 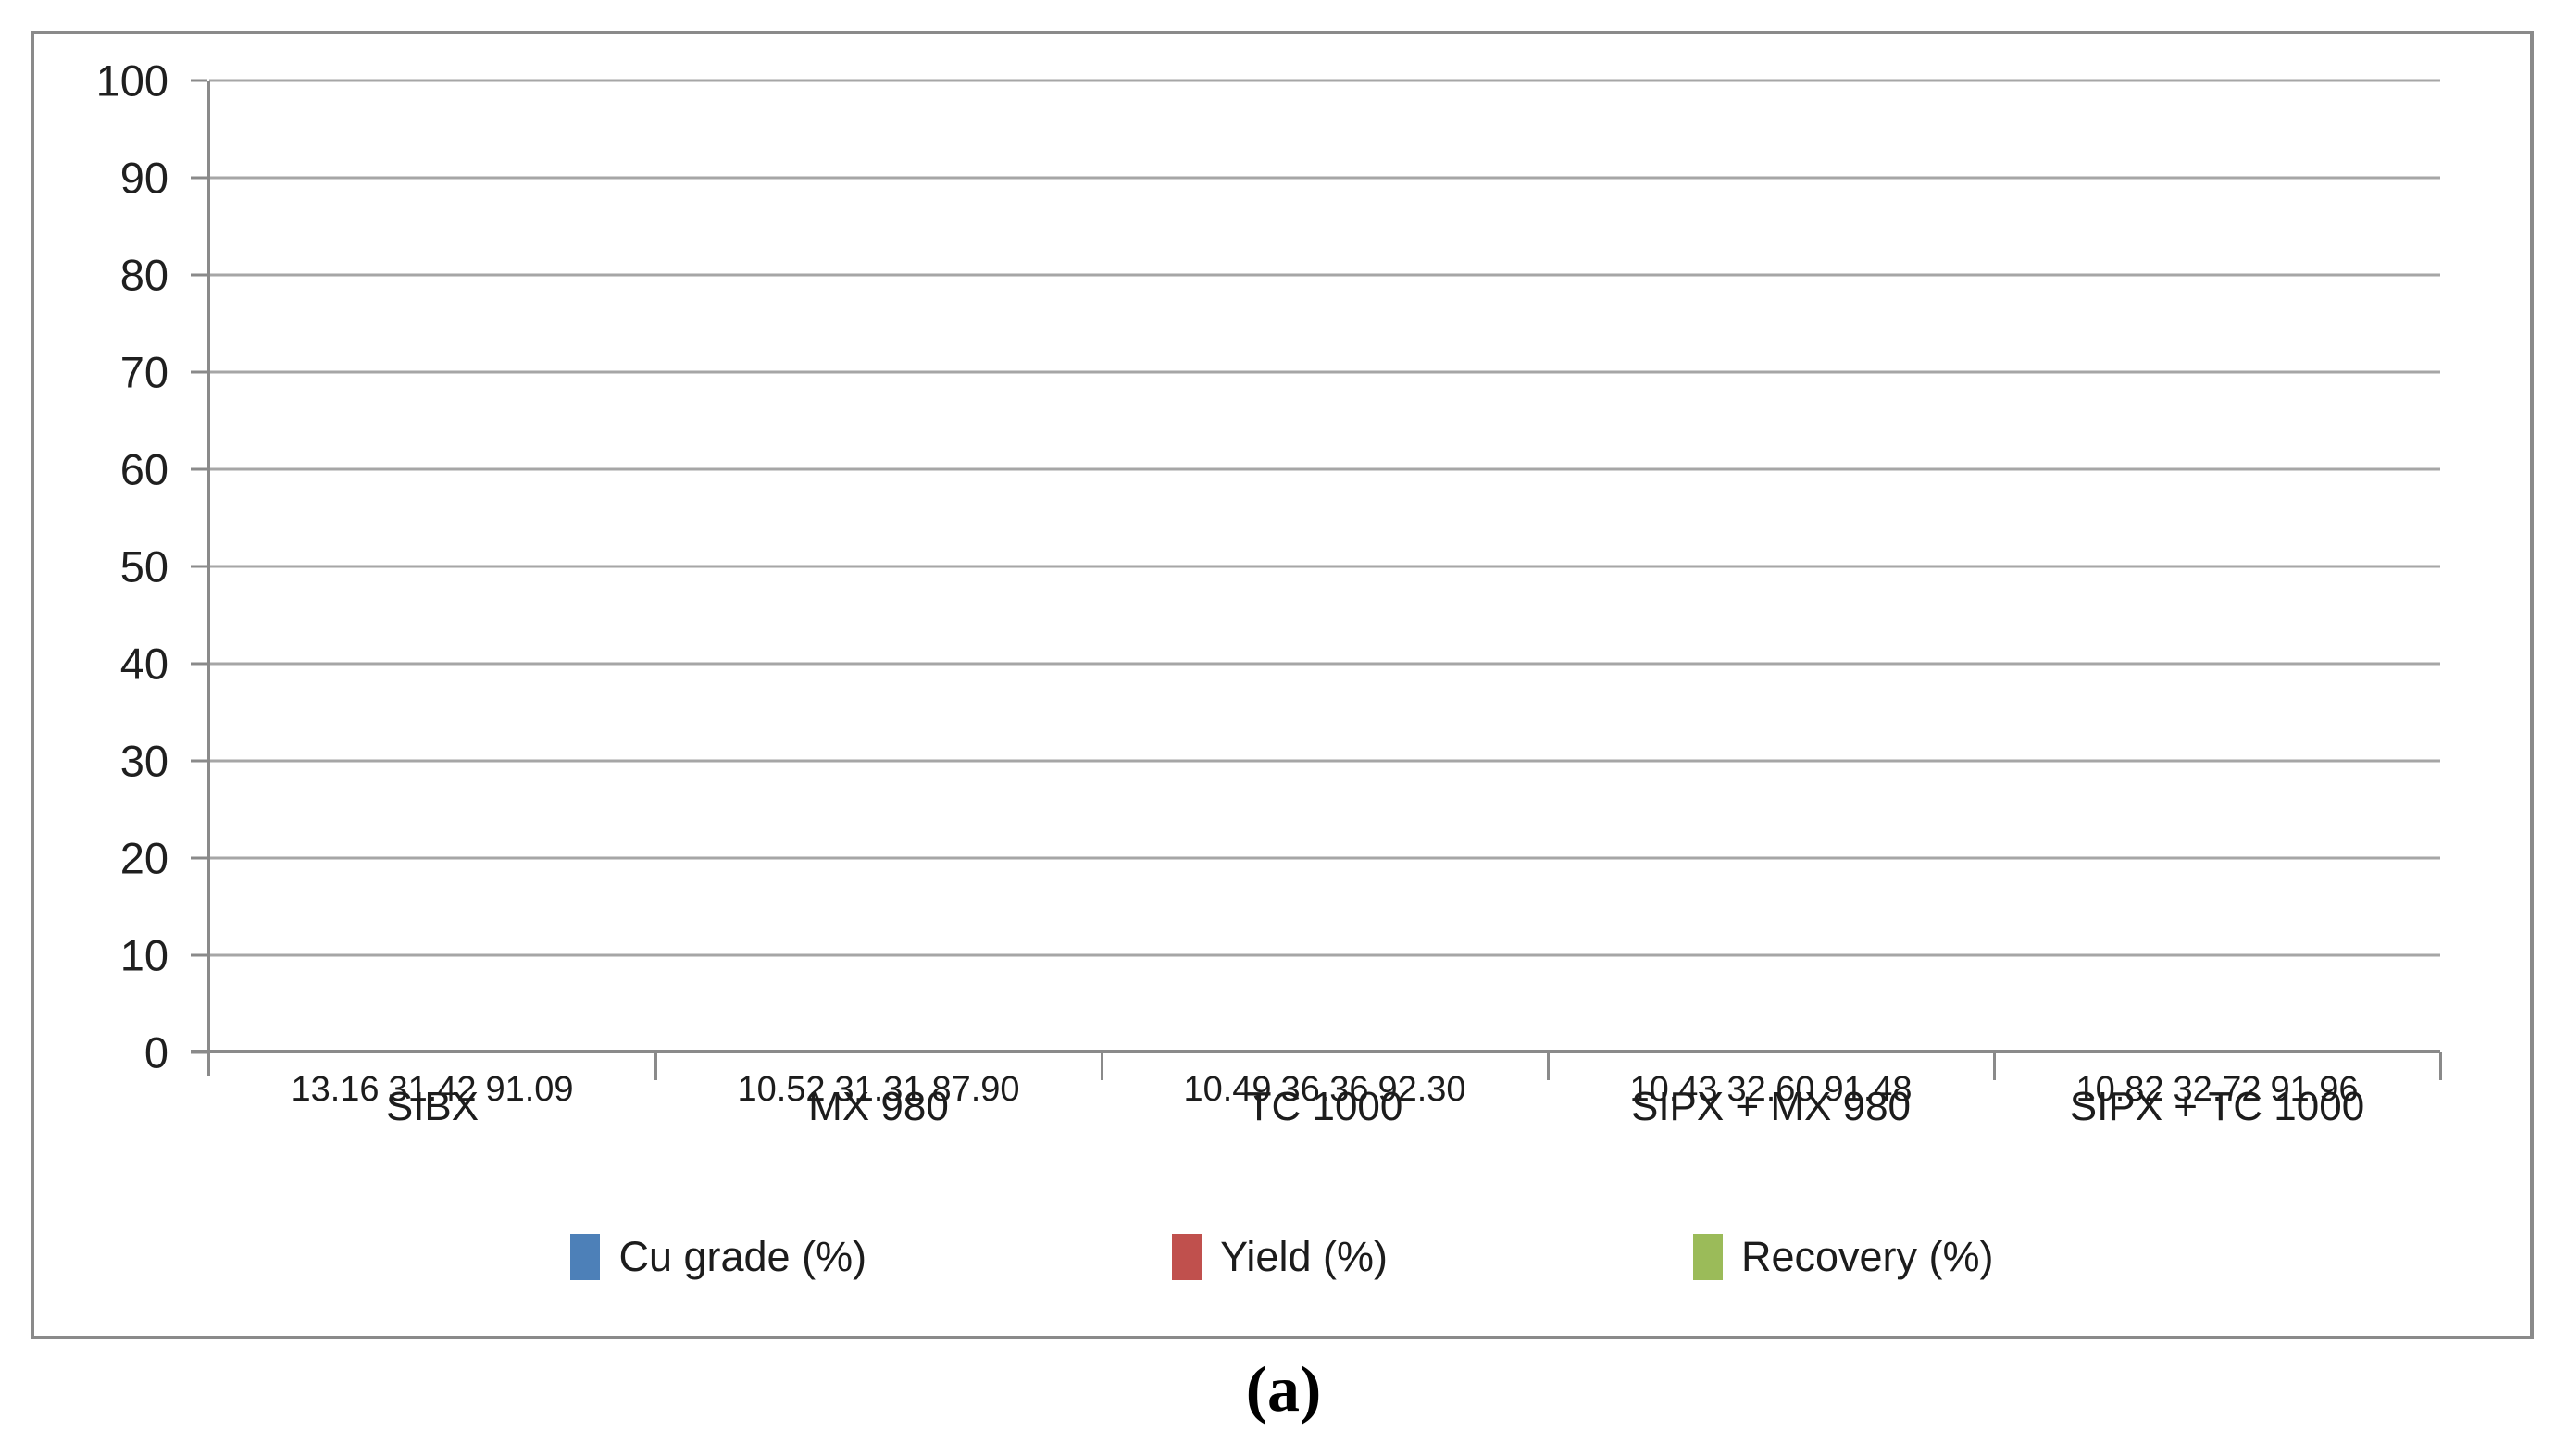 What do you see at coordinates (143, 761) in the screenshot?
I see `y-axis-tick-label: 30` at bounding box center [143, 761].